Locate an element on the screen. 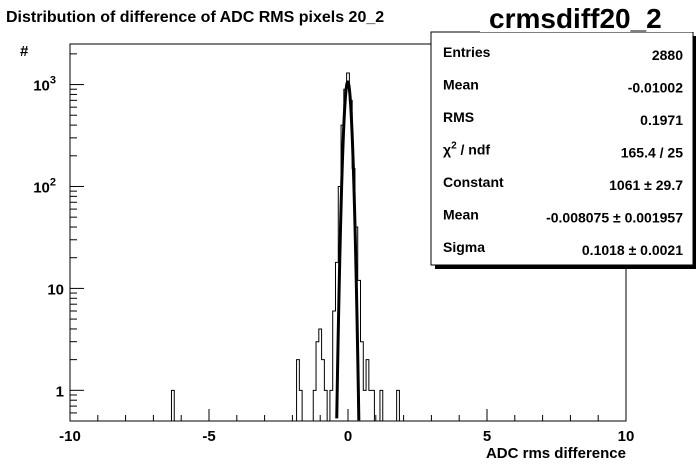 The image size is (696, 468). x-tick-label: -10 is located at coordinates (70, 436).